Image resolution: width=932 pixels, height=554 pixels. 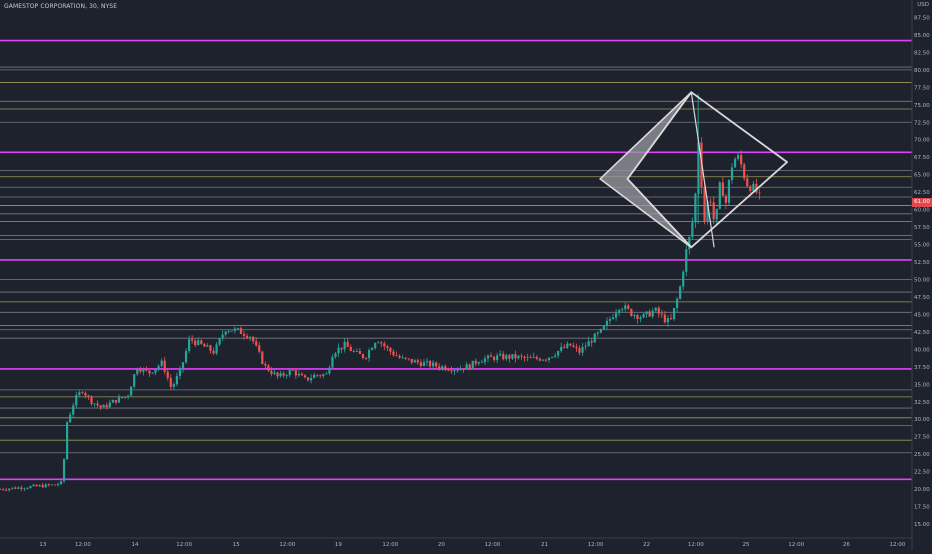 I want to click on price-tick-label: 75.00, so click(x=922, y=106).